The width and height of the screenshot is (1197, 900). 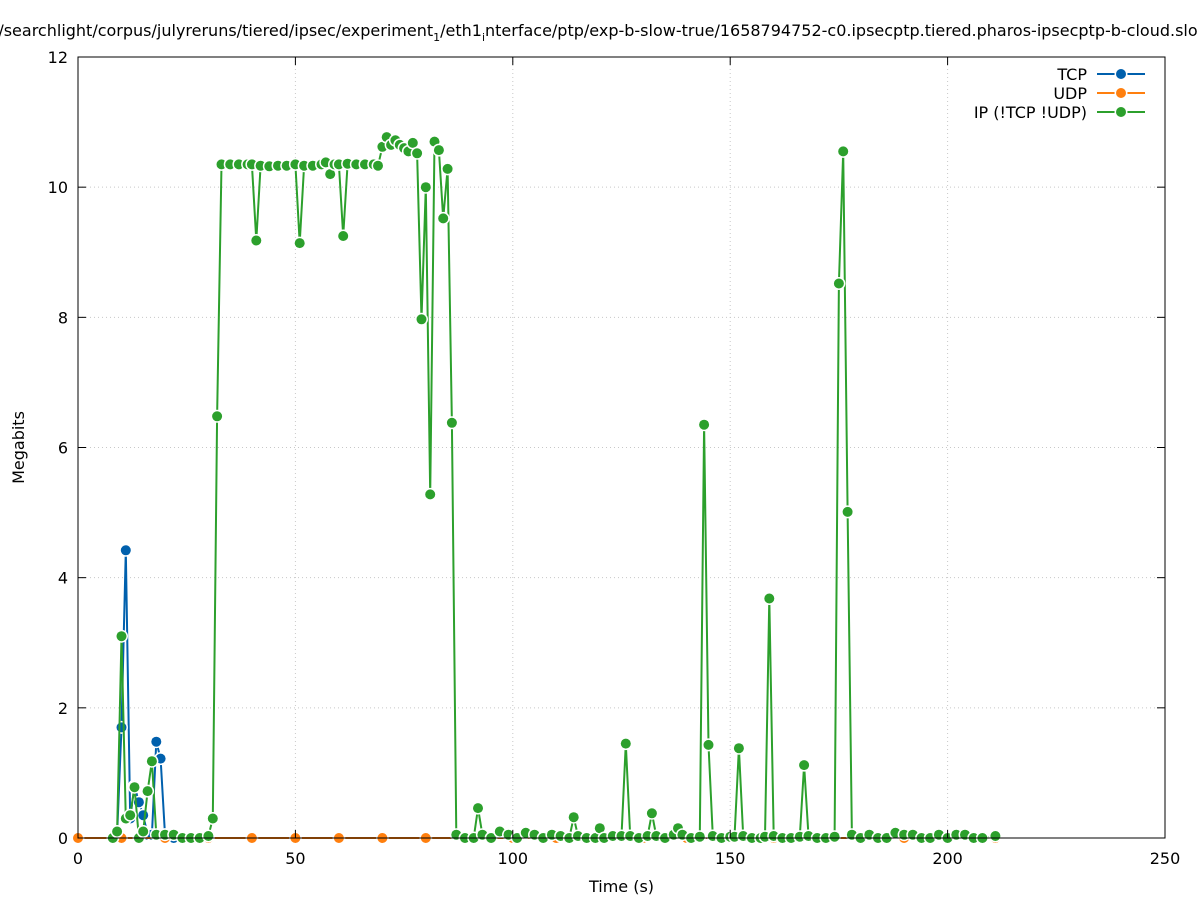 I want to click on x-tick-label: 200, so click(x=947, y=858).